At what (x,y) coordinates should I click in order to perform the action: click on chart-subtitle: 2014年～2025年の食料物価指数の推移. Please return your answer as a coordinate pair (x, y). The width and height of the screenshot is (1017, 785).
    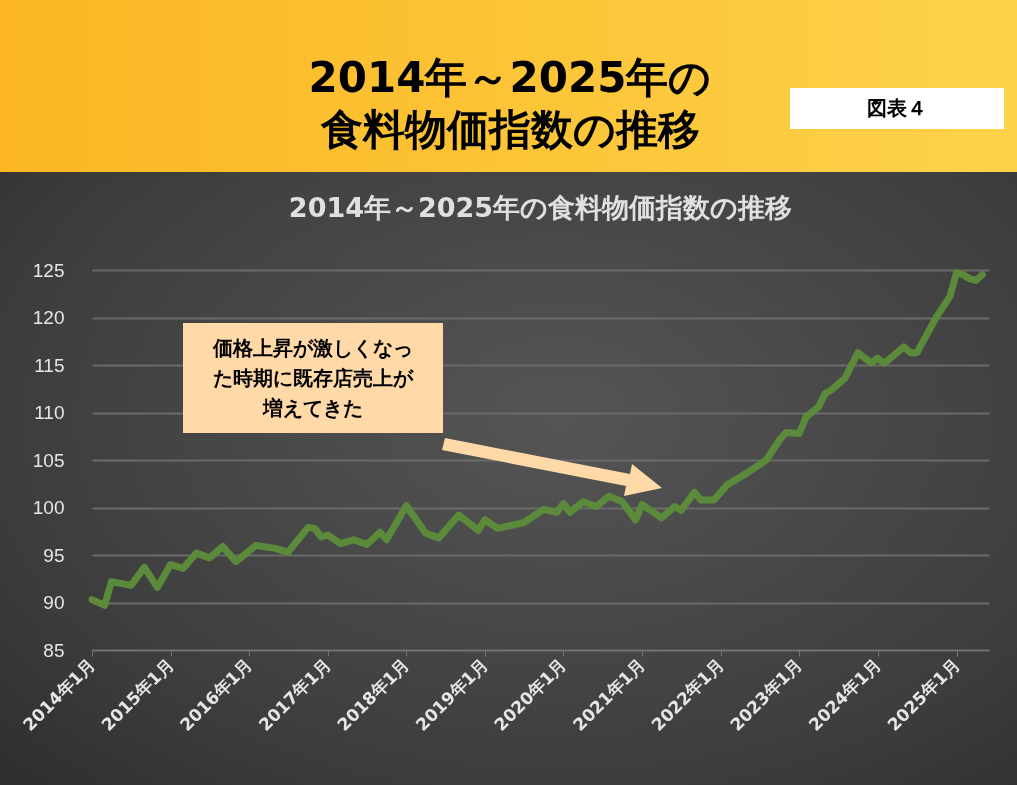
    Looking at the image, I should click on (540, 207).